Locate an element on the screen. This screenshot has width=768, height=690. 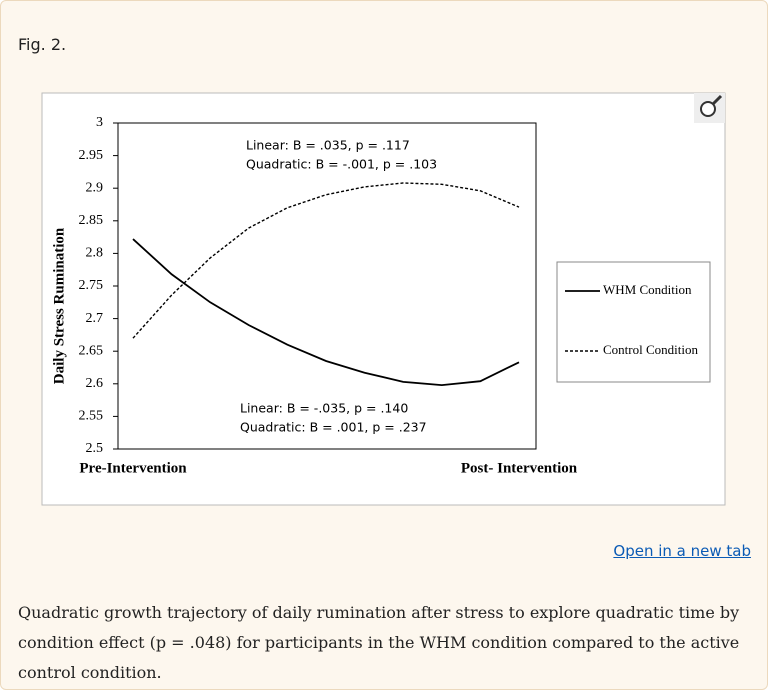
y-tick-label: 2.7 is located at coordinates (95, 318).